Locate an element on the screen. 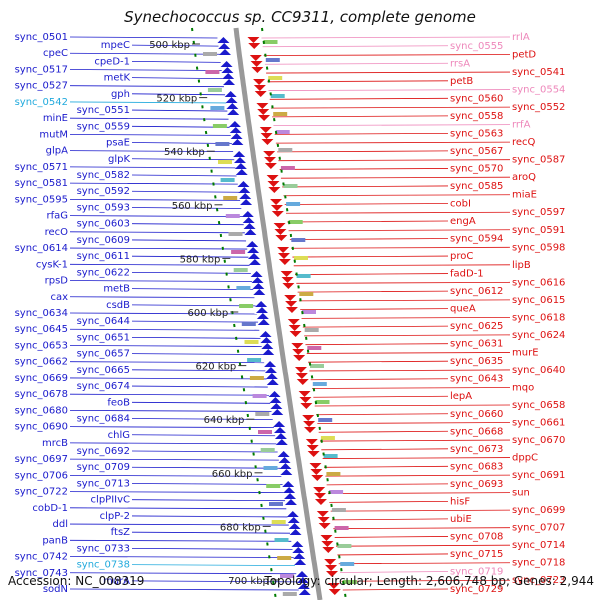 Image resolution: width=600 pixels, height=600 pixels. right-gene-label: rrfA is located at coordinates (521, 125).